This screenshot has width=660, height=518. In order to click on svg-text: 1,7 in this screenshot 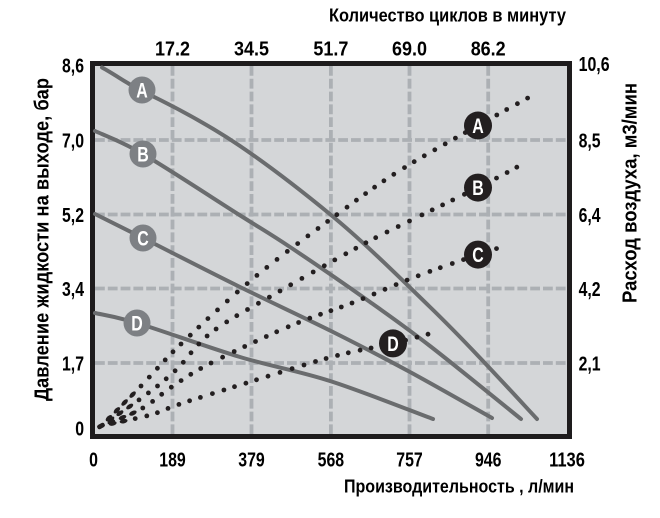, I will do `click(73, 364)`.